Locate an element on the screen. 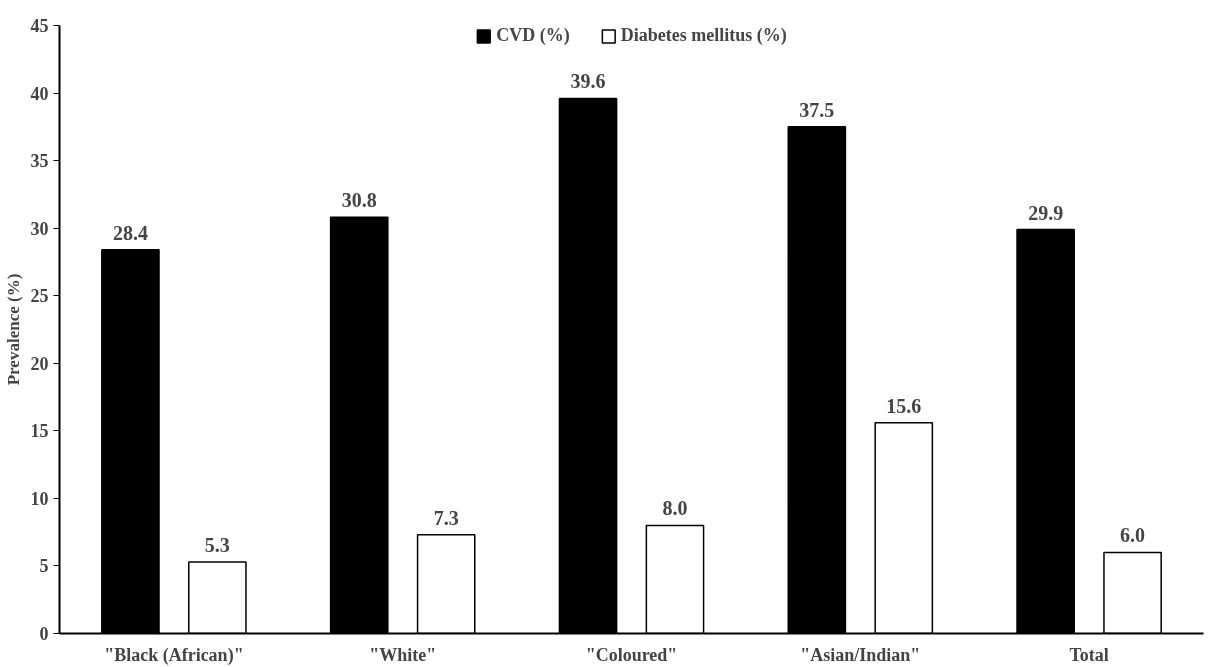  data-label: 6.0 is located at coordinates (1133, 535).